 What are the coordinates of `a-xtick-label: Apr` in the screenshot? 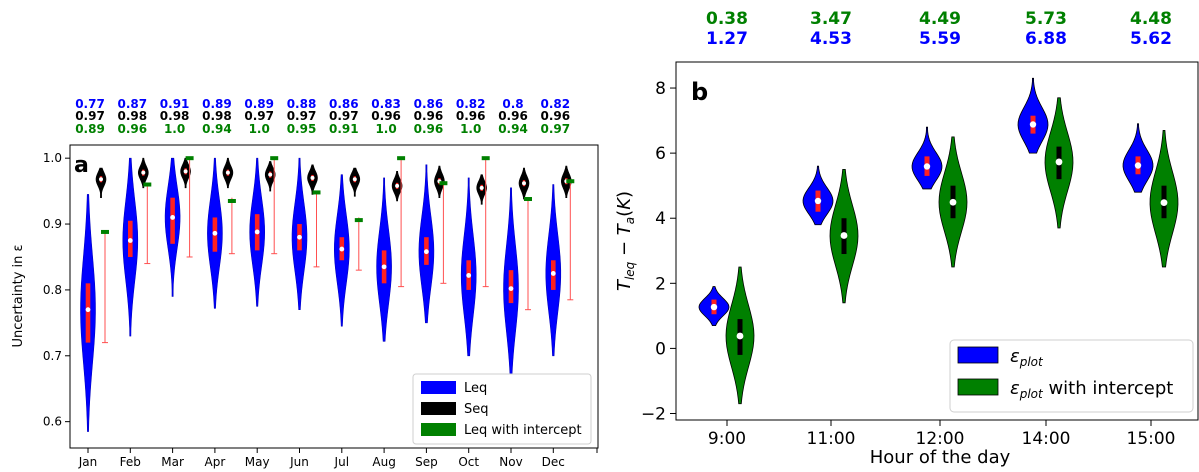 It's located at (215, 462).